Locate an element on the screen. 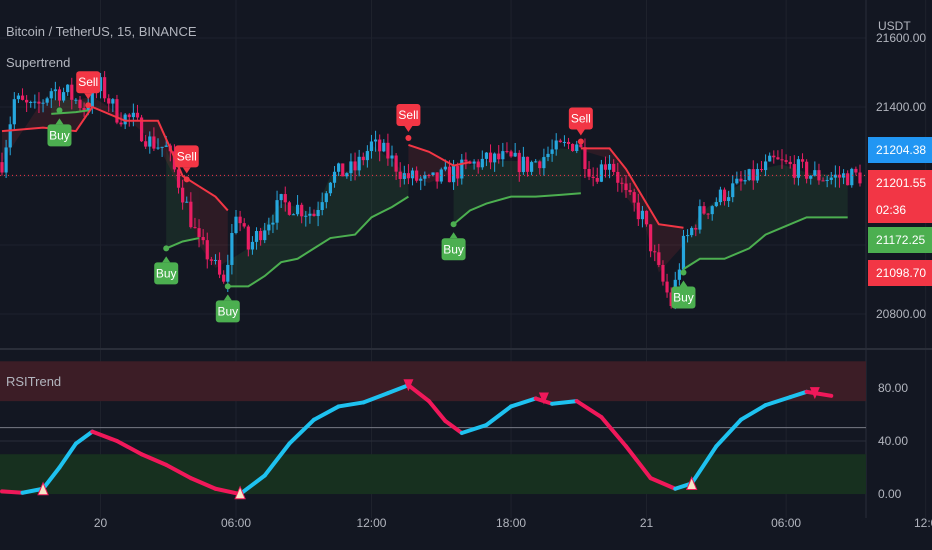  supertrend-down-line is located at coordinates (439, 155).